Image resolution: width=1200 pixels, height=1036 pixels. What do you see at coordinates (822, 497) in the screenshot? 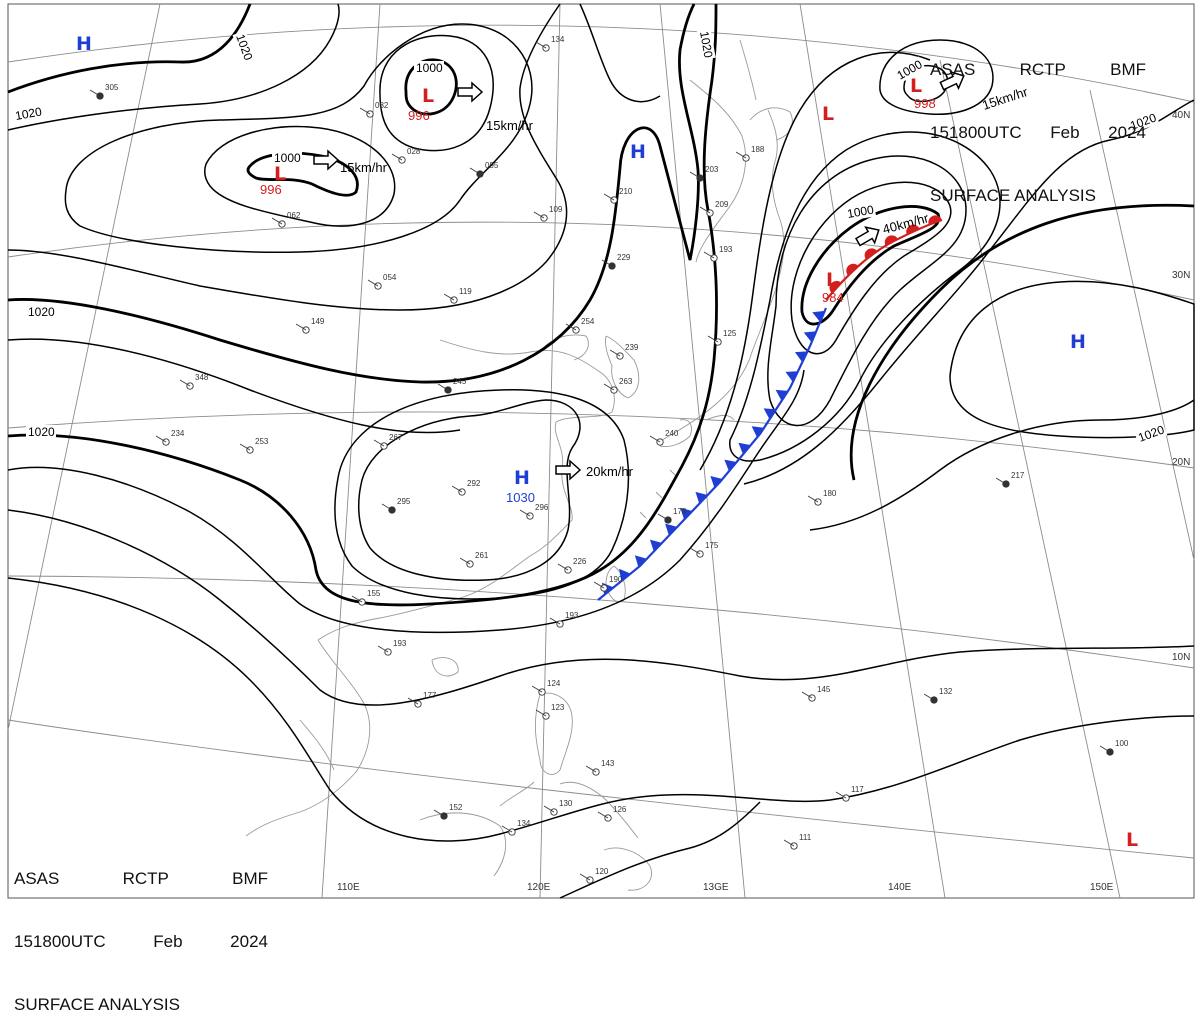
I see `station-plot: 180` at bounding box center [822, 497].